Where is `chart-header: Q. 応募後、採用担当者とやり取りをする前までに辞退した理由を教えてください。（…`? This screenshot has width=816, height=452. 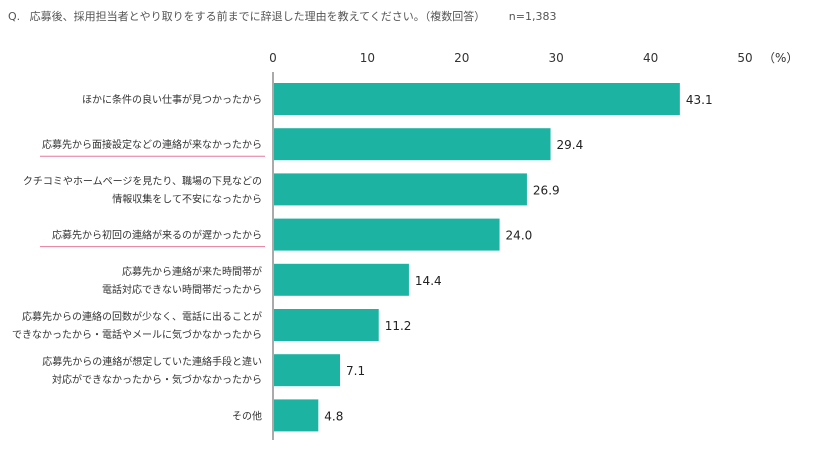 chart-header: Q. 応募後、採用担当者とやり取りをする前までに辞退した理由を教えてください。（… is located at coordinates (285, 16).